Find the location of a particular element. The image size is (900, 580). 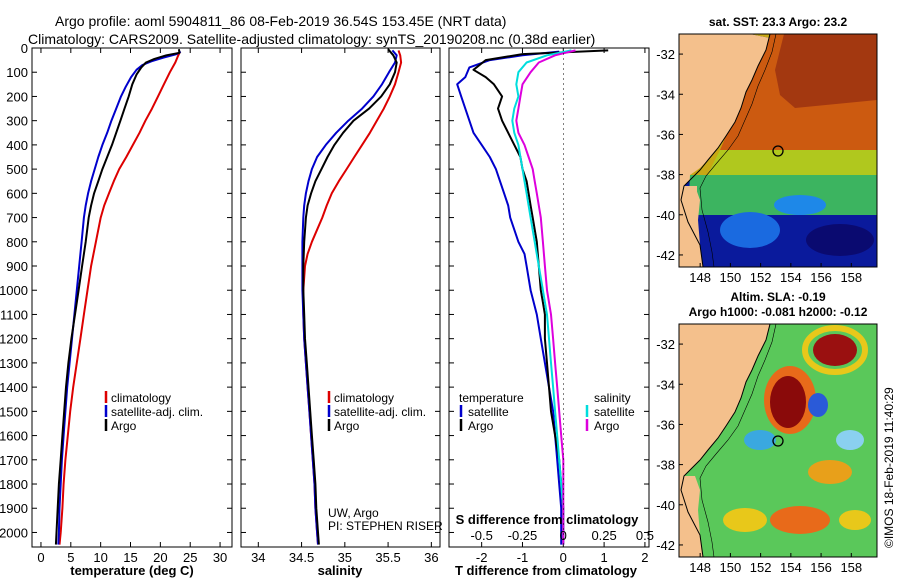

depth-tick-label: 1400 is located at coordinates (14, 387).